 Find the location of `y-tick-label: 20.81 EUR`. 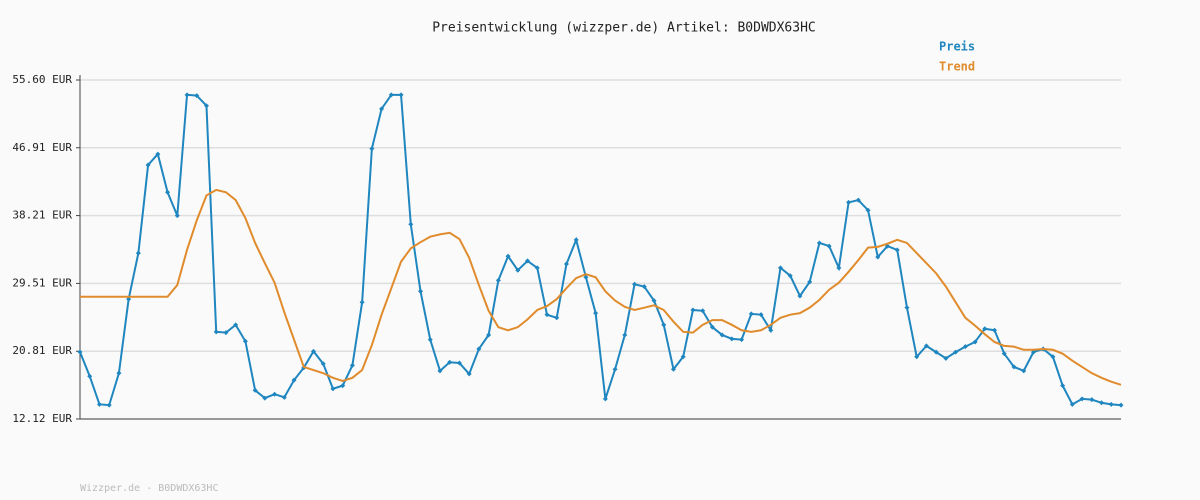

y-tick-label: 20.81 EUR is located at coordinates (42, 350).